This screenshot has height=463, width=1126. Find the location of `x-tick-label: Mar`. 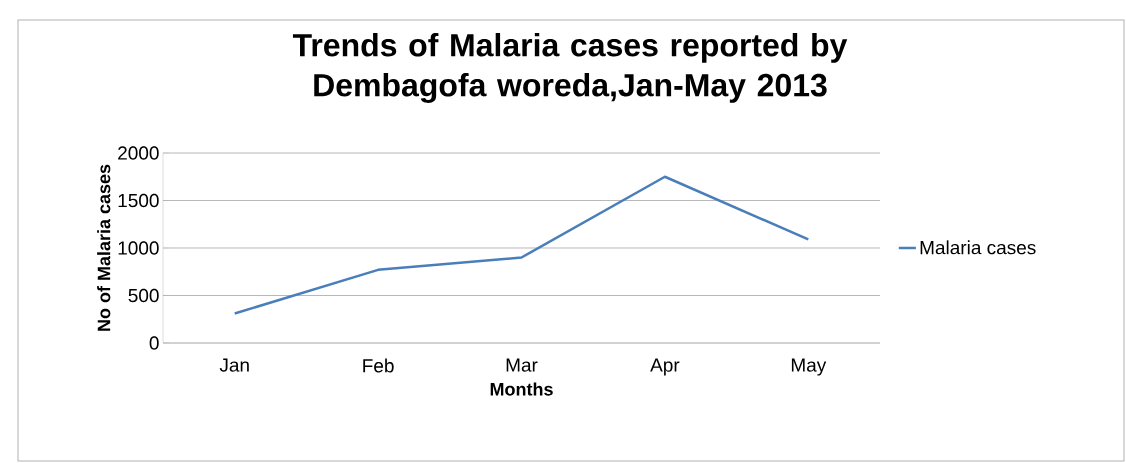

x-tick-label: Mar is located at coordinates (522, 365).